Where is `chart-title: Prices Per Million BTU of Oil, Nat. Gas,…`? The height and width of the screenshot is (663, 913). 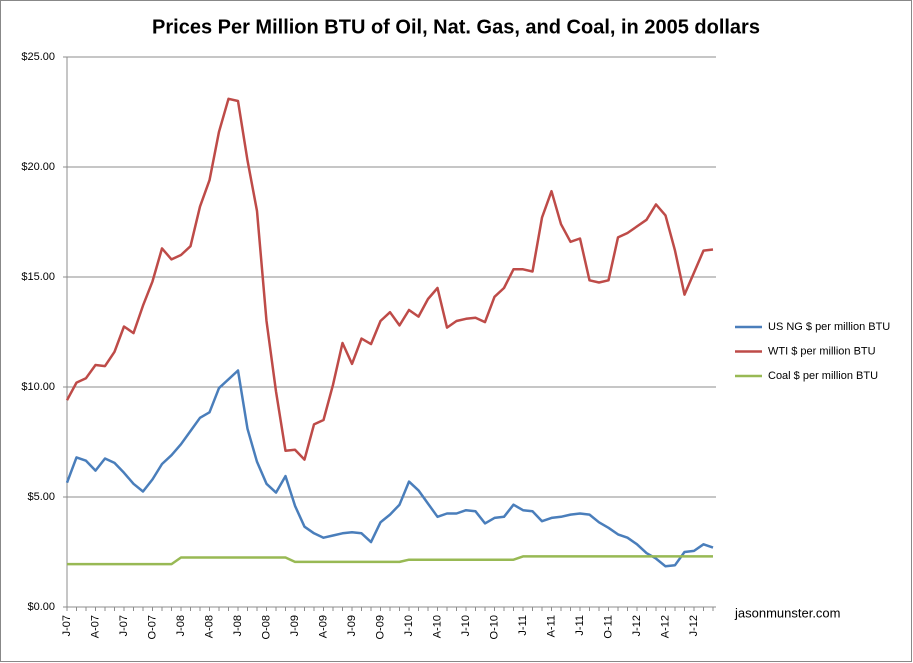 chart-title: Prices Per Million BTU of Oil, Nat. Gas,… is located at coordinates (456, 27).